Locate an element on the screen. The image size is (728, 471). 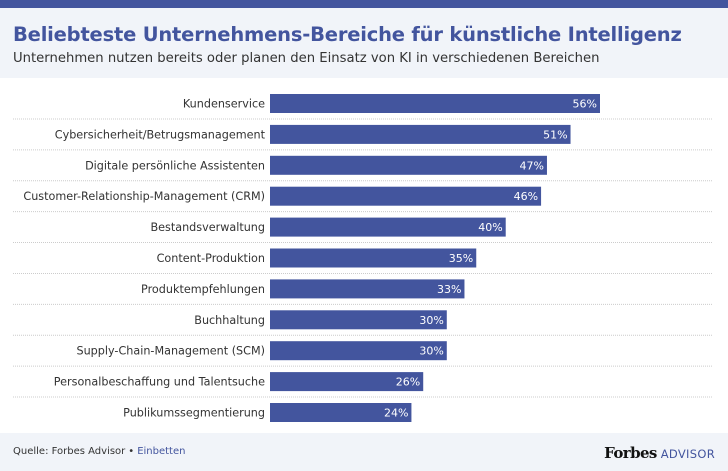
data-label: 35% is located at coordinates (461, 258).